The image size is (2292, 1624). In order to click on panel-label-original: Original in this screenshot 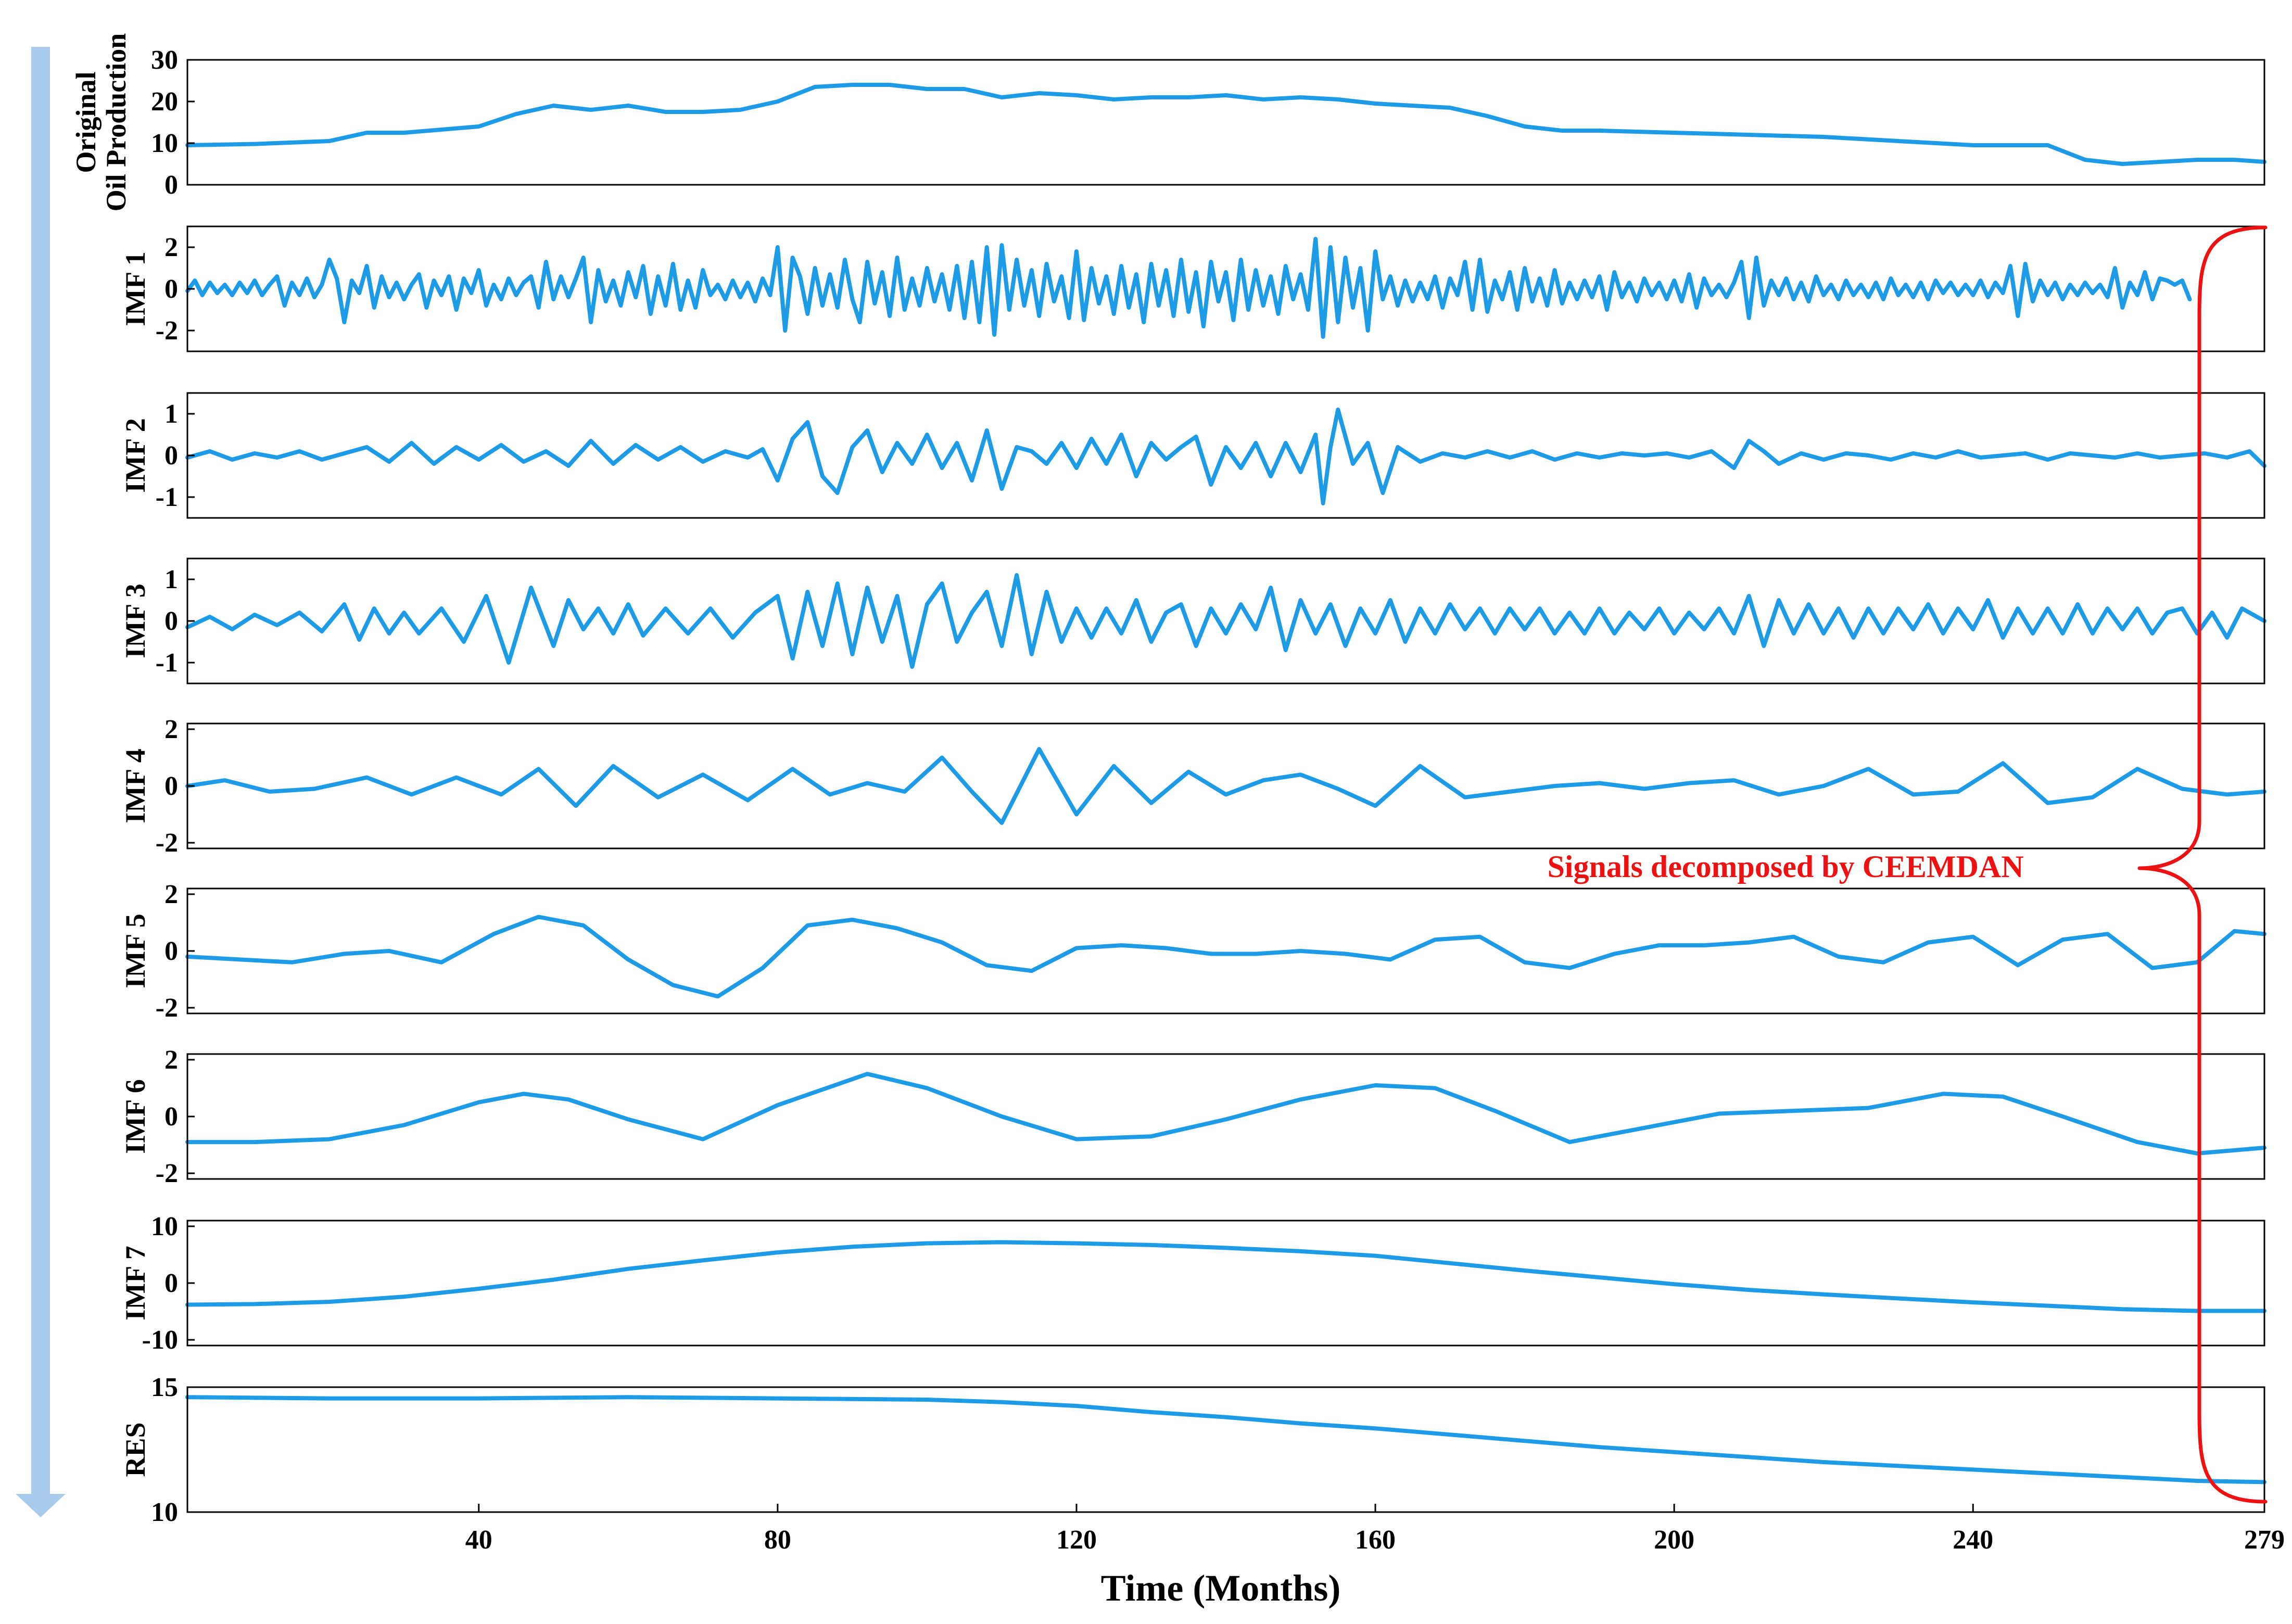, I will do `click(86, 122)`.